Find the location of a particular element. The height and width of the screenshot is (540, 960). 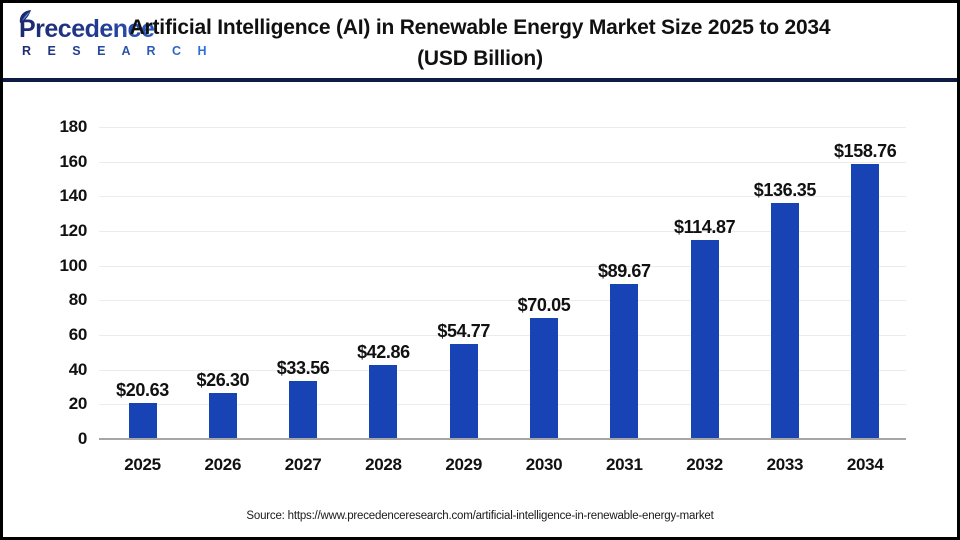

precedence-leaf-icon is located at coordinates (25, 16).